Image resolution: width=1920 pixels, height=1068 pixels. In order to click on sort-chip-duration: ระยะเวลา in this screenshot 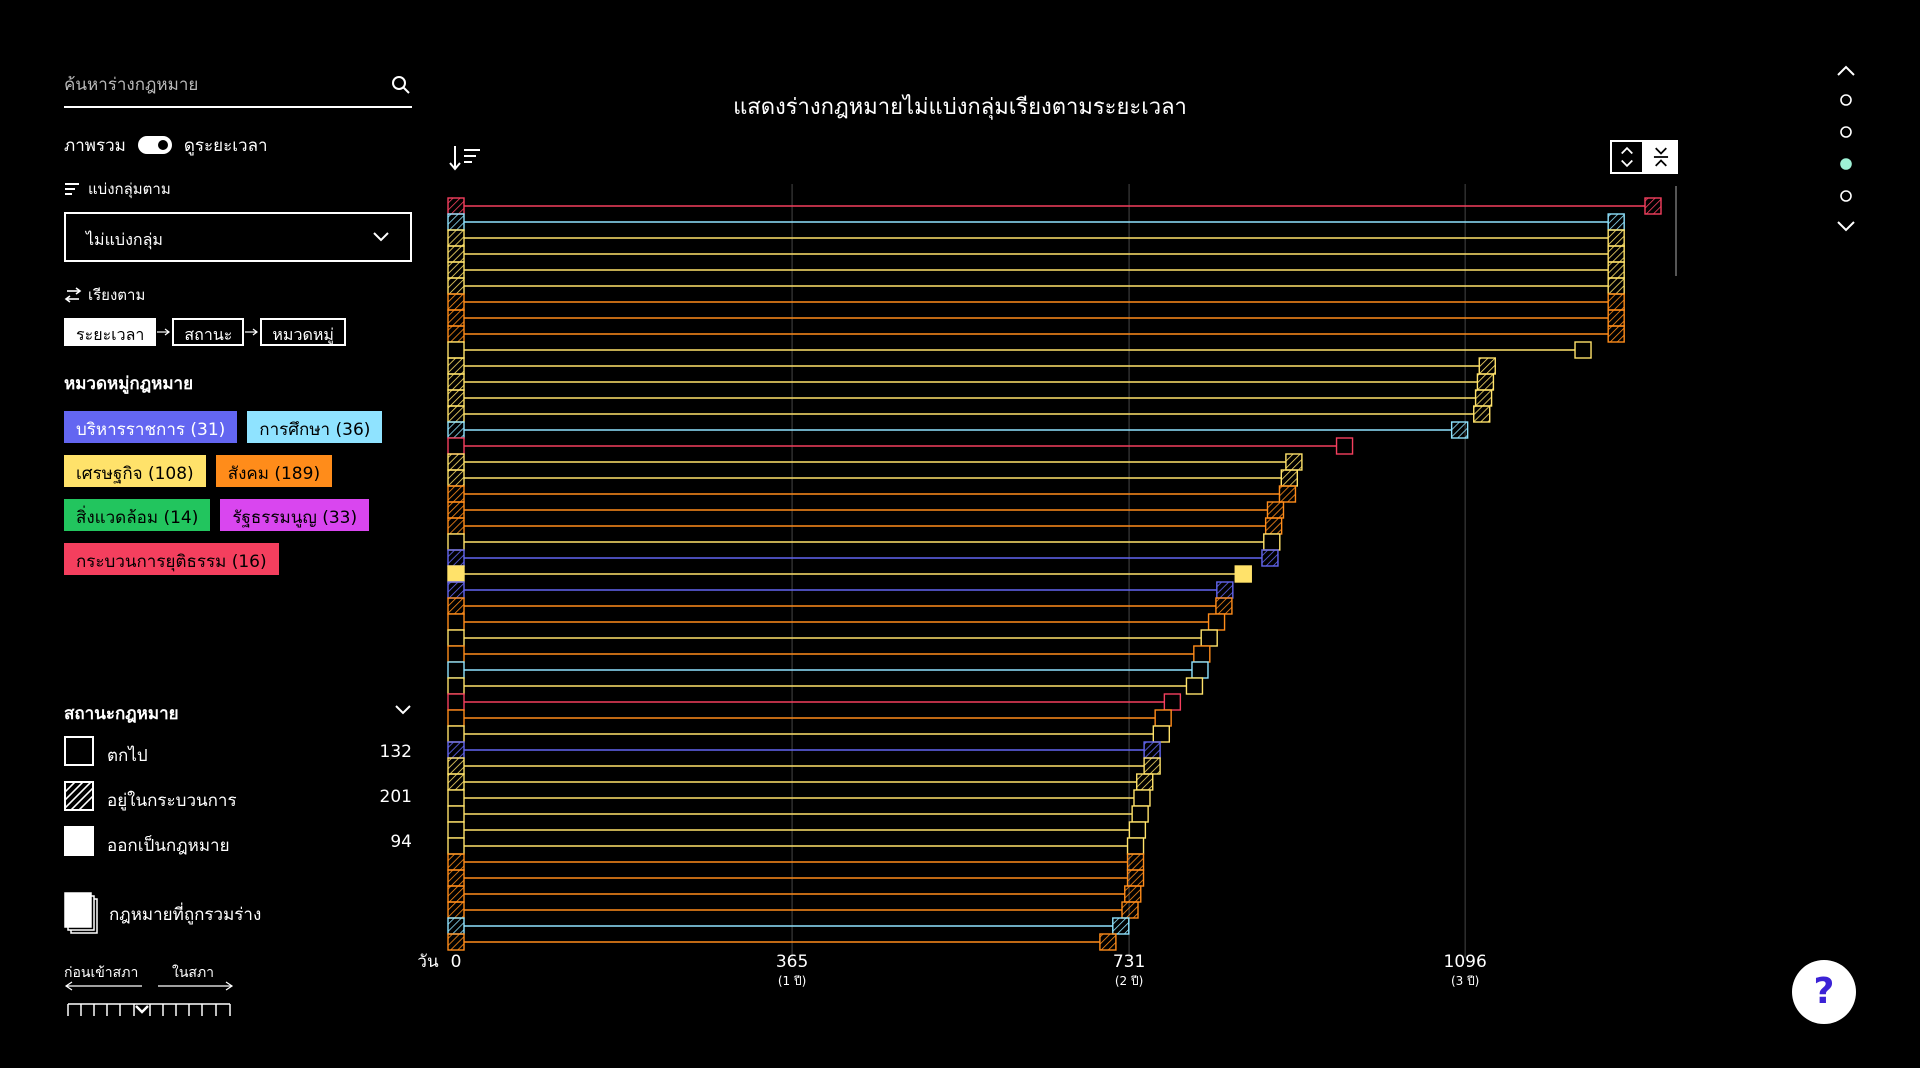, I will do `click(110, 332)`.